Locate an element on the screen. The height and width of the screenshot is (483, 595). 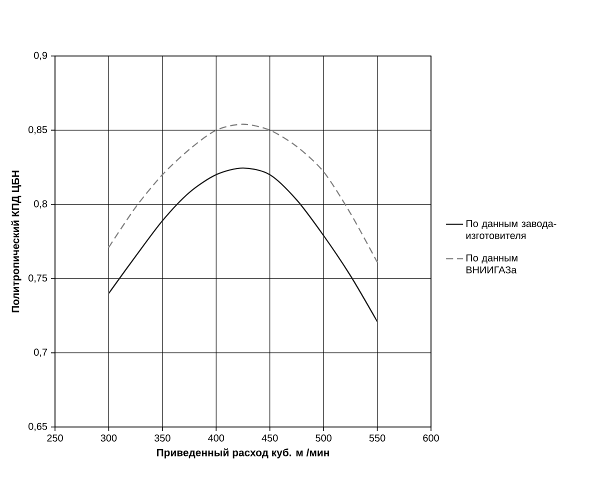
x-tick-label: 400 is located at coordinates (216, 438).